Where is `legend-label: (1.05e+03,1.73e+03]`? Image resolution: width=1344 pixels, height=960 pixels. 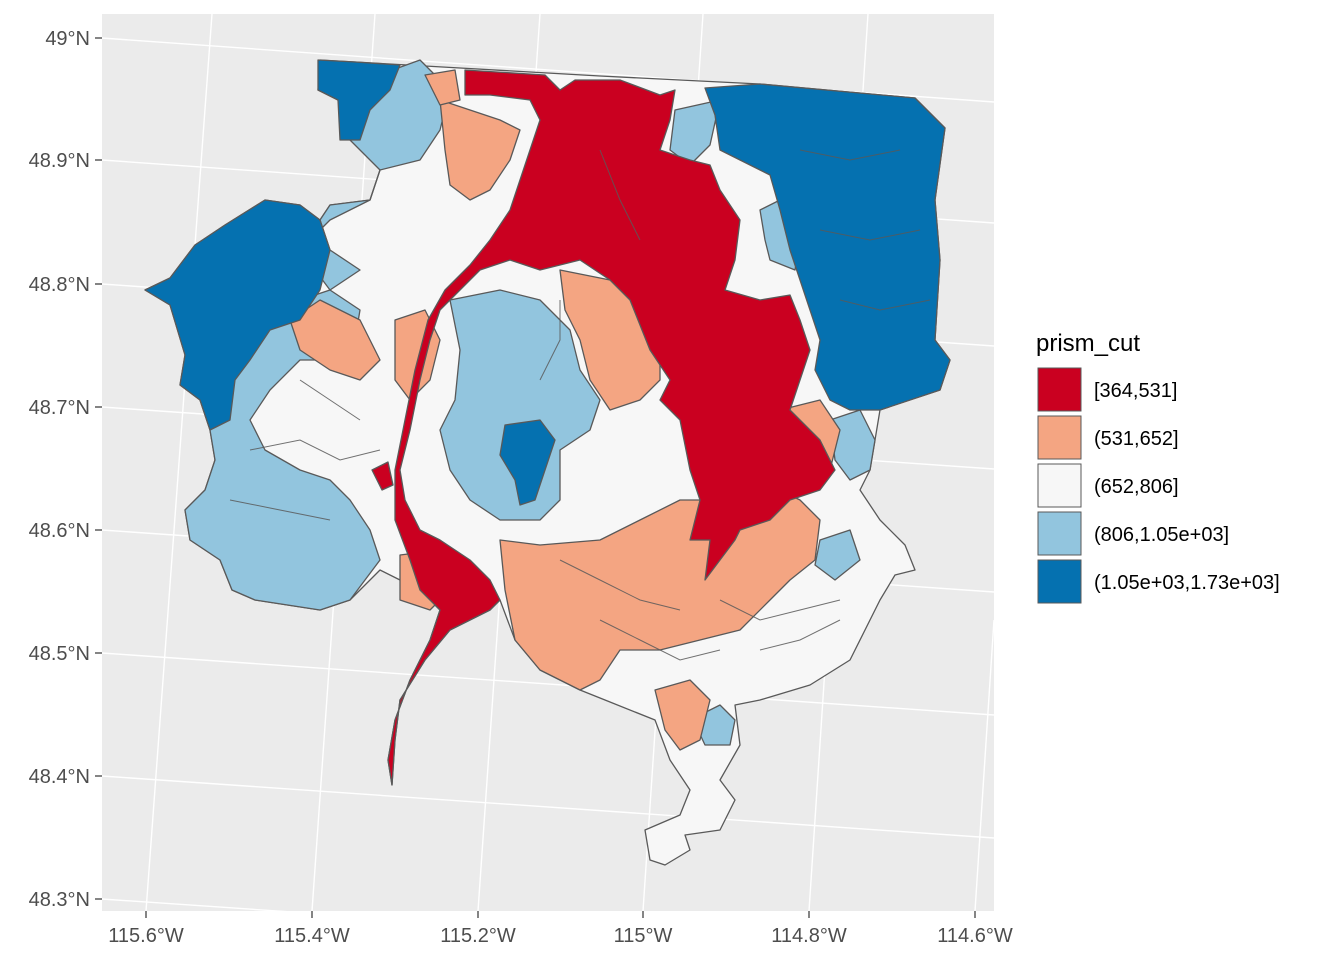 legend-label: (1.05e+03,1.73e+03] is located at coordinates (1187, 583).